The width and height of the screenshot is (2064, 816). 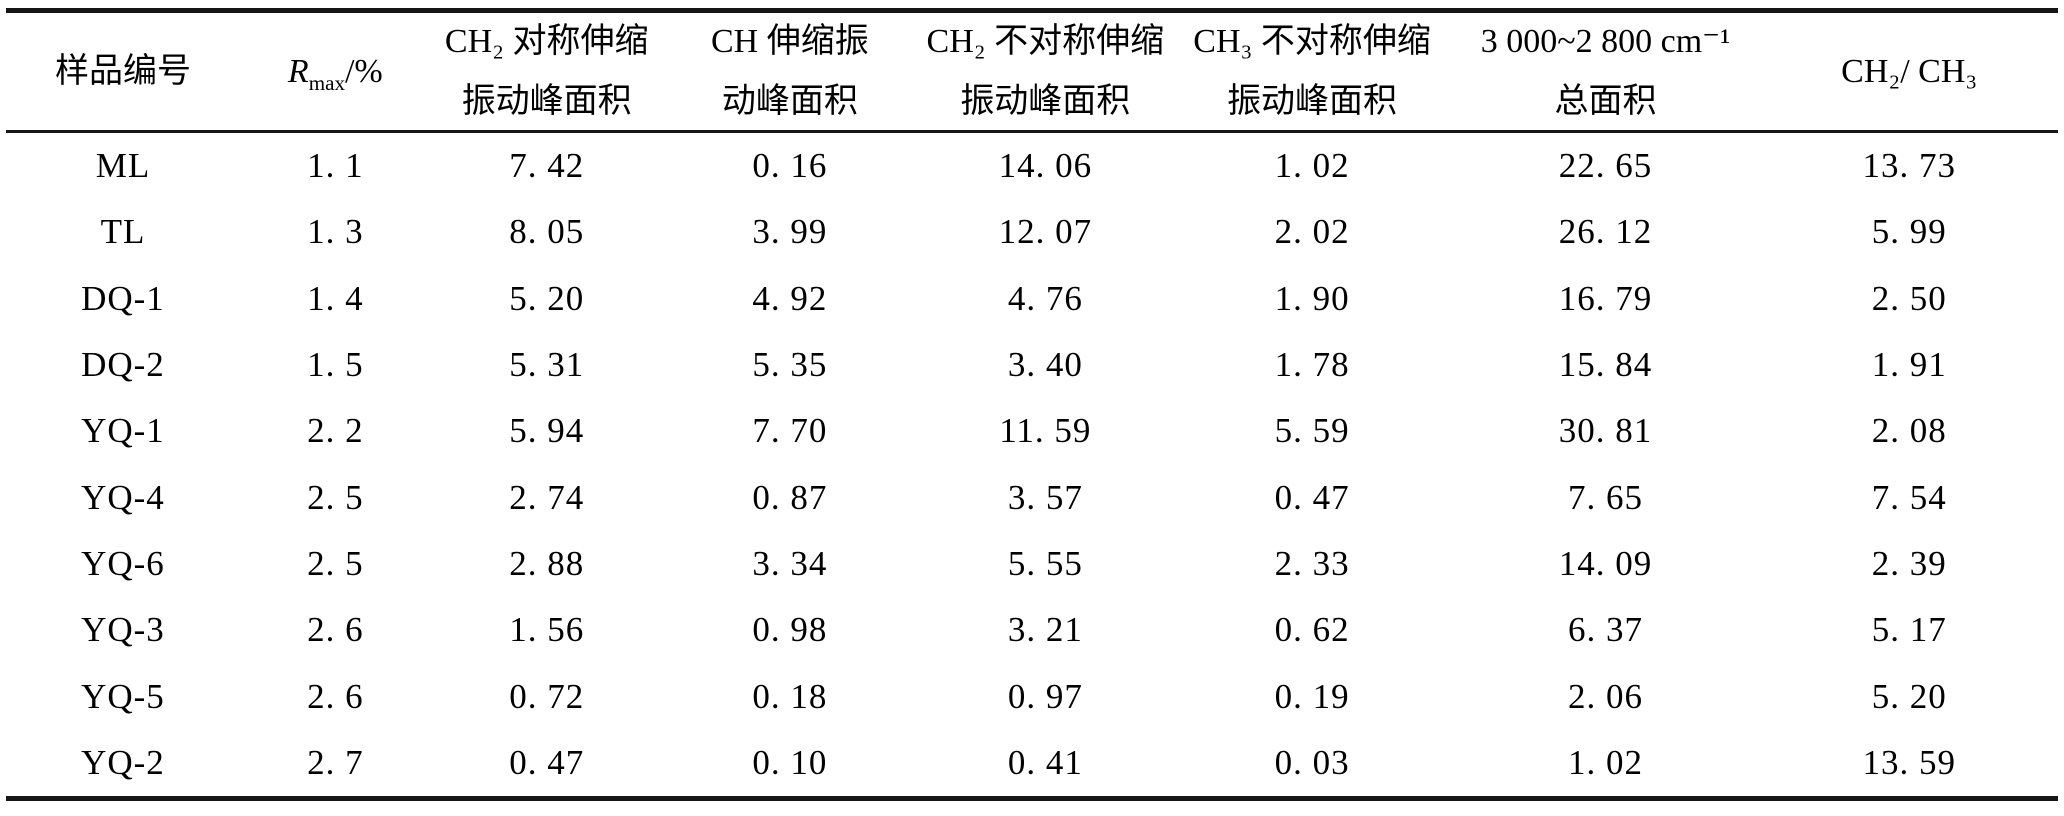 What do you see at coordinates (1909, 232) in the screenshot?
I see `value-cell: 5. 99` at bounding box center [1909, 232].